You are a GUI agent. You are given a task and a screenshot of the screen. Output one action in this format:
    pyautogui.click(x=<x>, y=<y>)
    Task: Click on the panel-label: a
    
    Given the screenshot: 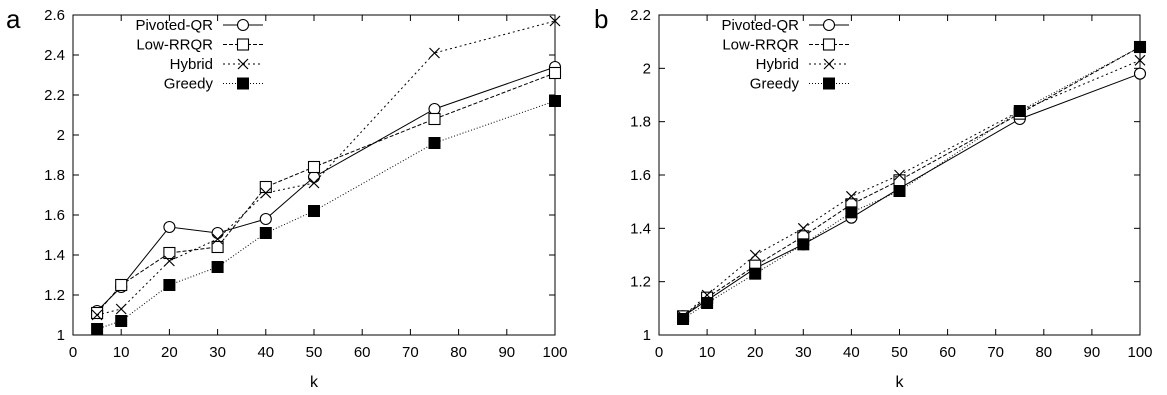 What is the action you would take?
    pyautogui.click(x=13, y=19)
    